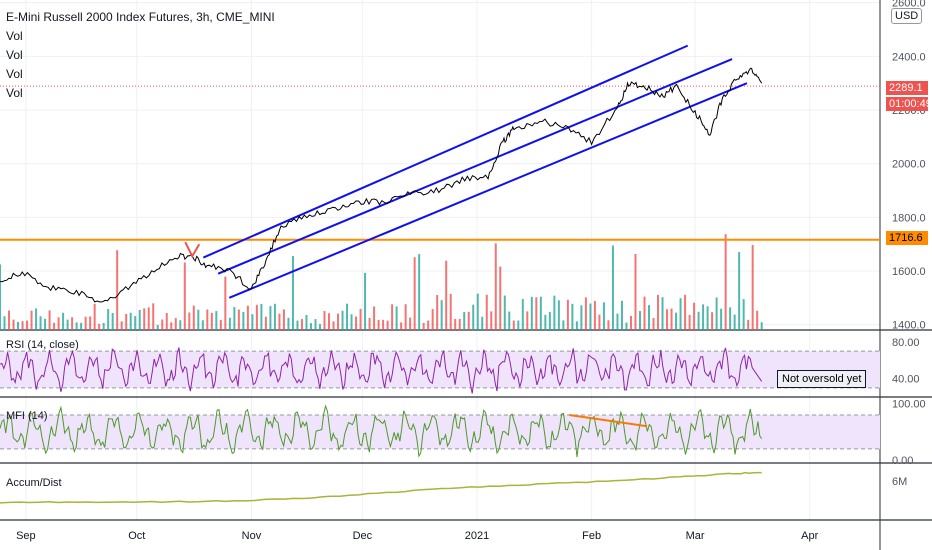  I want to click on y-tick-label: 2000.0, so click(909, 165).